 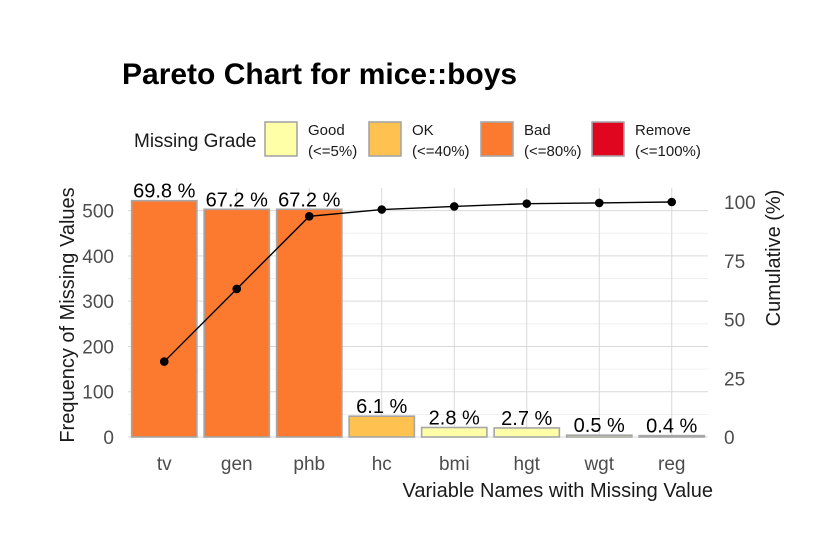 What do you see at coordinates (164, 318) in the screenshot?
I see `bar-tv` at bounding box center [164, 318].